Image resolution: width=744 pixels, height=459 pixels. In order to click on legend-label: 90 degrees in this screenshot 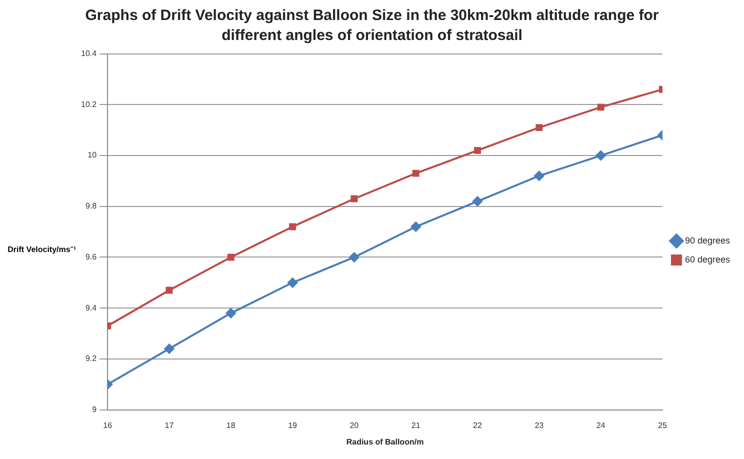, I will do `click(707, 240)`.